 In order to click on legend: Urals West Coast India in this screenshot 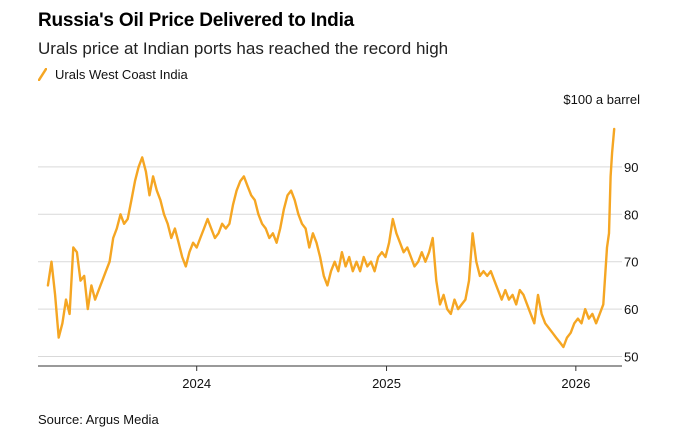, I will do `click(113, 74)`.